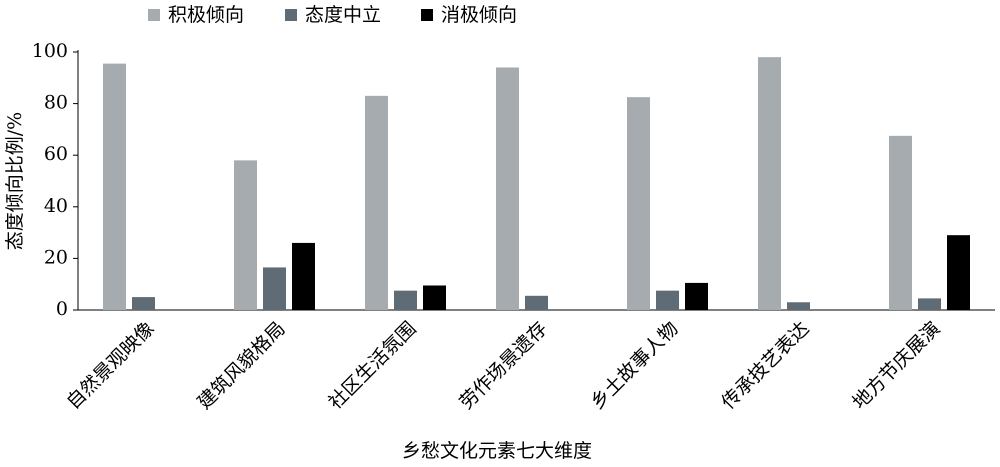 Image resolution: width=1000 pixels, height=467 pixels. I want to click on y-axis-title: 态度倾向比例/%, so click(15, 181).